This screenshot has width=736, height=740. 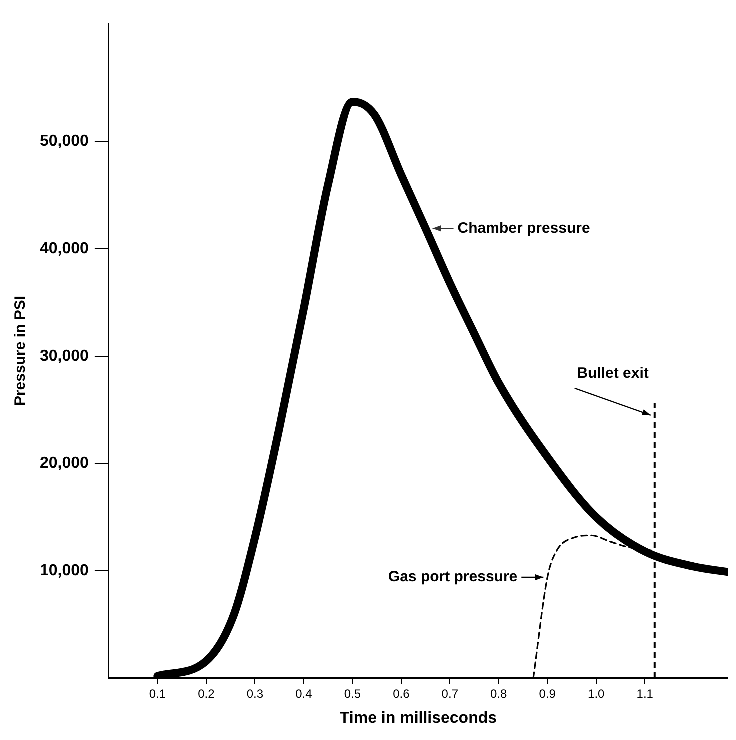 What do you see at coordinates (353, 693) in the screenshot?
I see `x-tick-label: 0.5` at bounding box center [353, 693].